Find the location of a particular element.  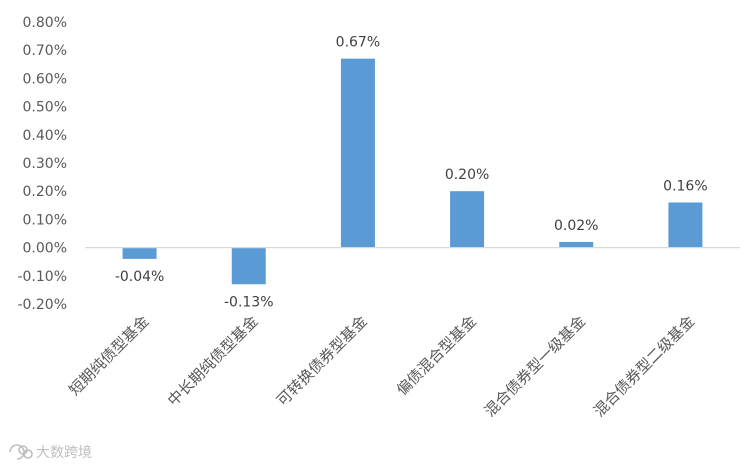

y-tick-label: 0.30% is located at coordinates (45, 164).